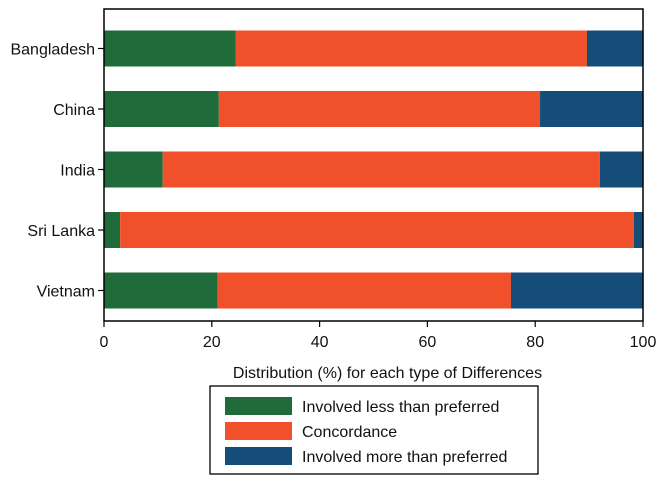 The width and height of the screenshot is (666, 478). I want to click on x-tick-label: 100, so click(643, 342).